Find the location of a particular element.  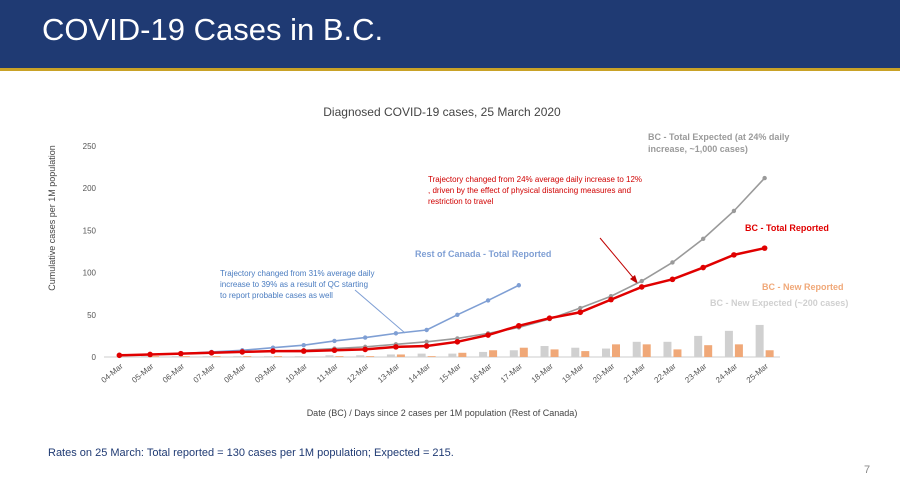

x-tick-label: 21-Mar is located at coordinates (634, 372).